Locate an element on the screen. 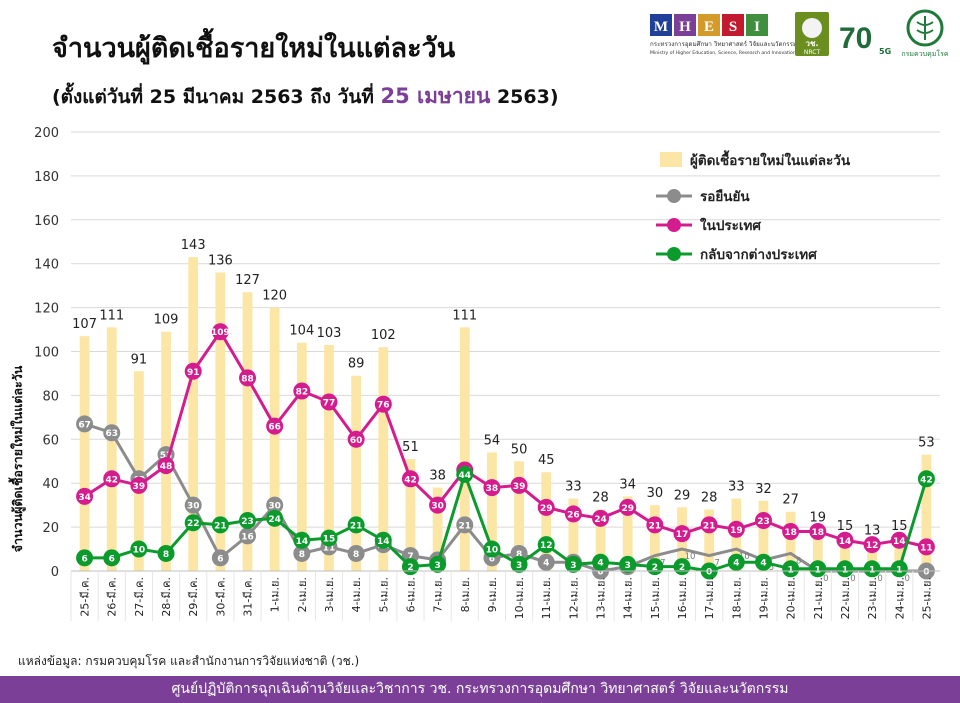  legend-label: กลับจากต่างประเทศ is located at coordinates (758, 255).